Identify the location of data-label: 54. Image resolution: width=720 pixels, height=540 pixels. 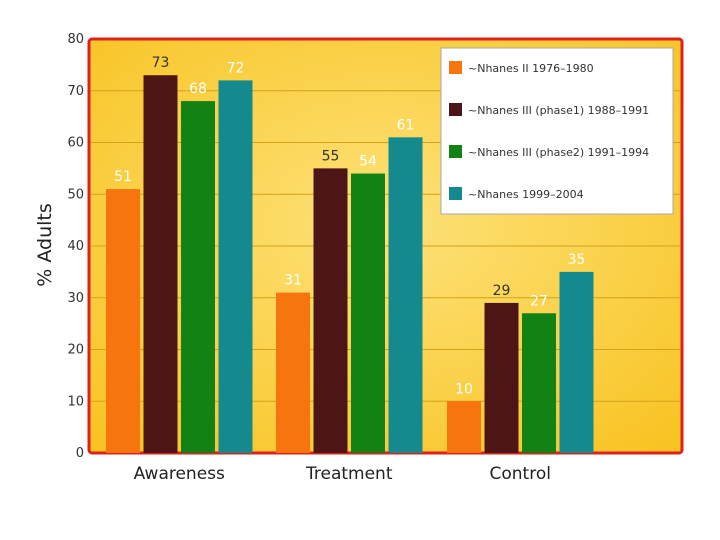
(368, 162).